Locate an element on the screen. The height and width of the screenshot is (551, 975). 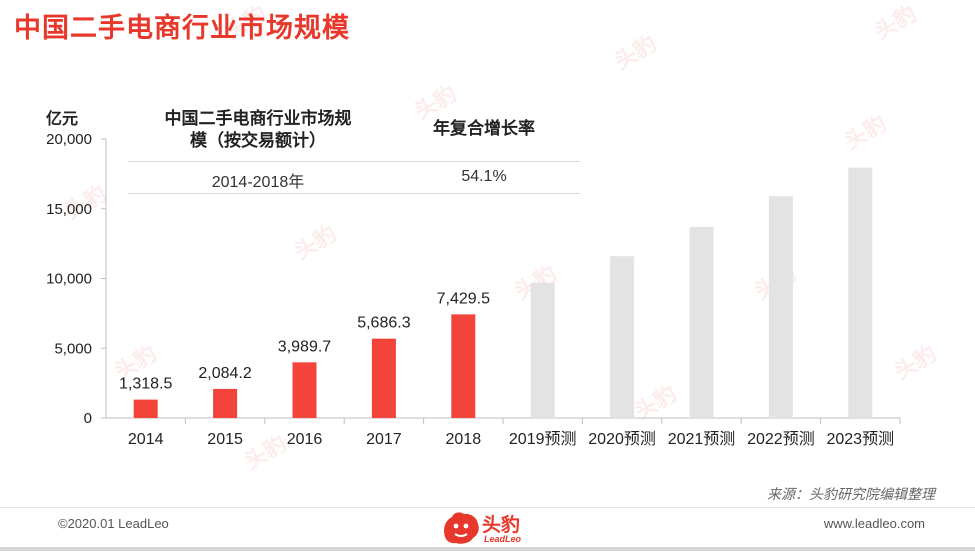
bar-2020预测 is located at coordinates (622, 337).